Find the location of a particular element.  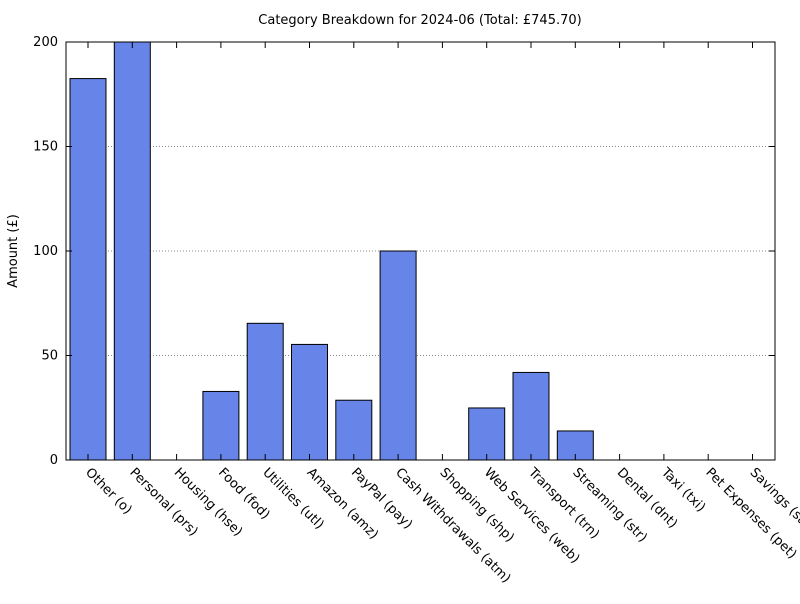

y-tick-label: 50 is located at coordinates (49, 356).